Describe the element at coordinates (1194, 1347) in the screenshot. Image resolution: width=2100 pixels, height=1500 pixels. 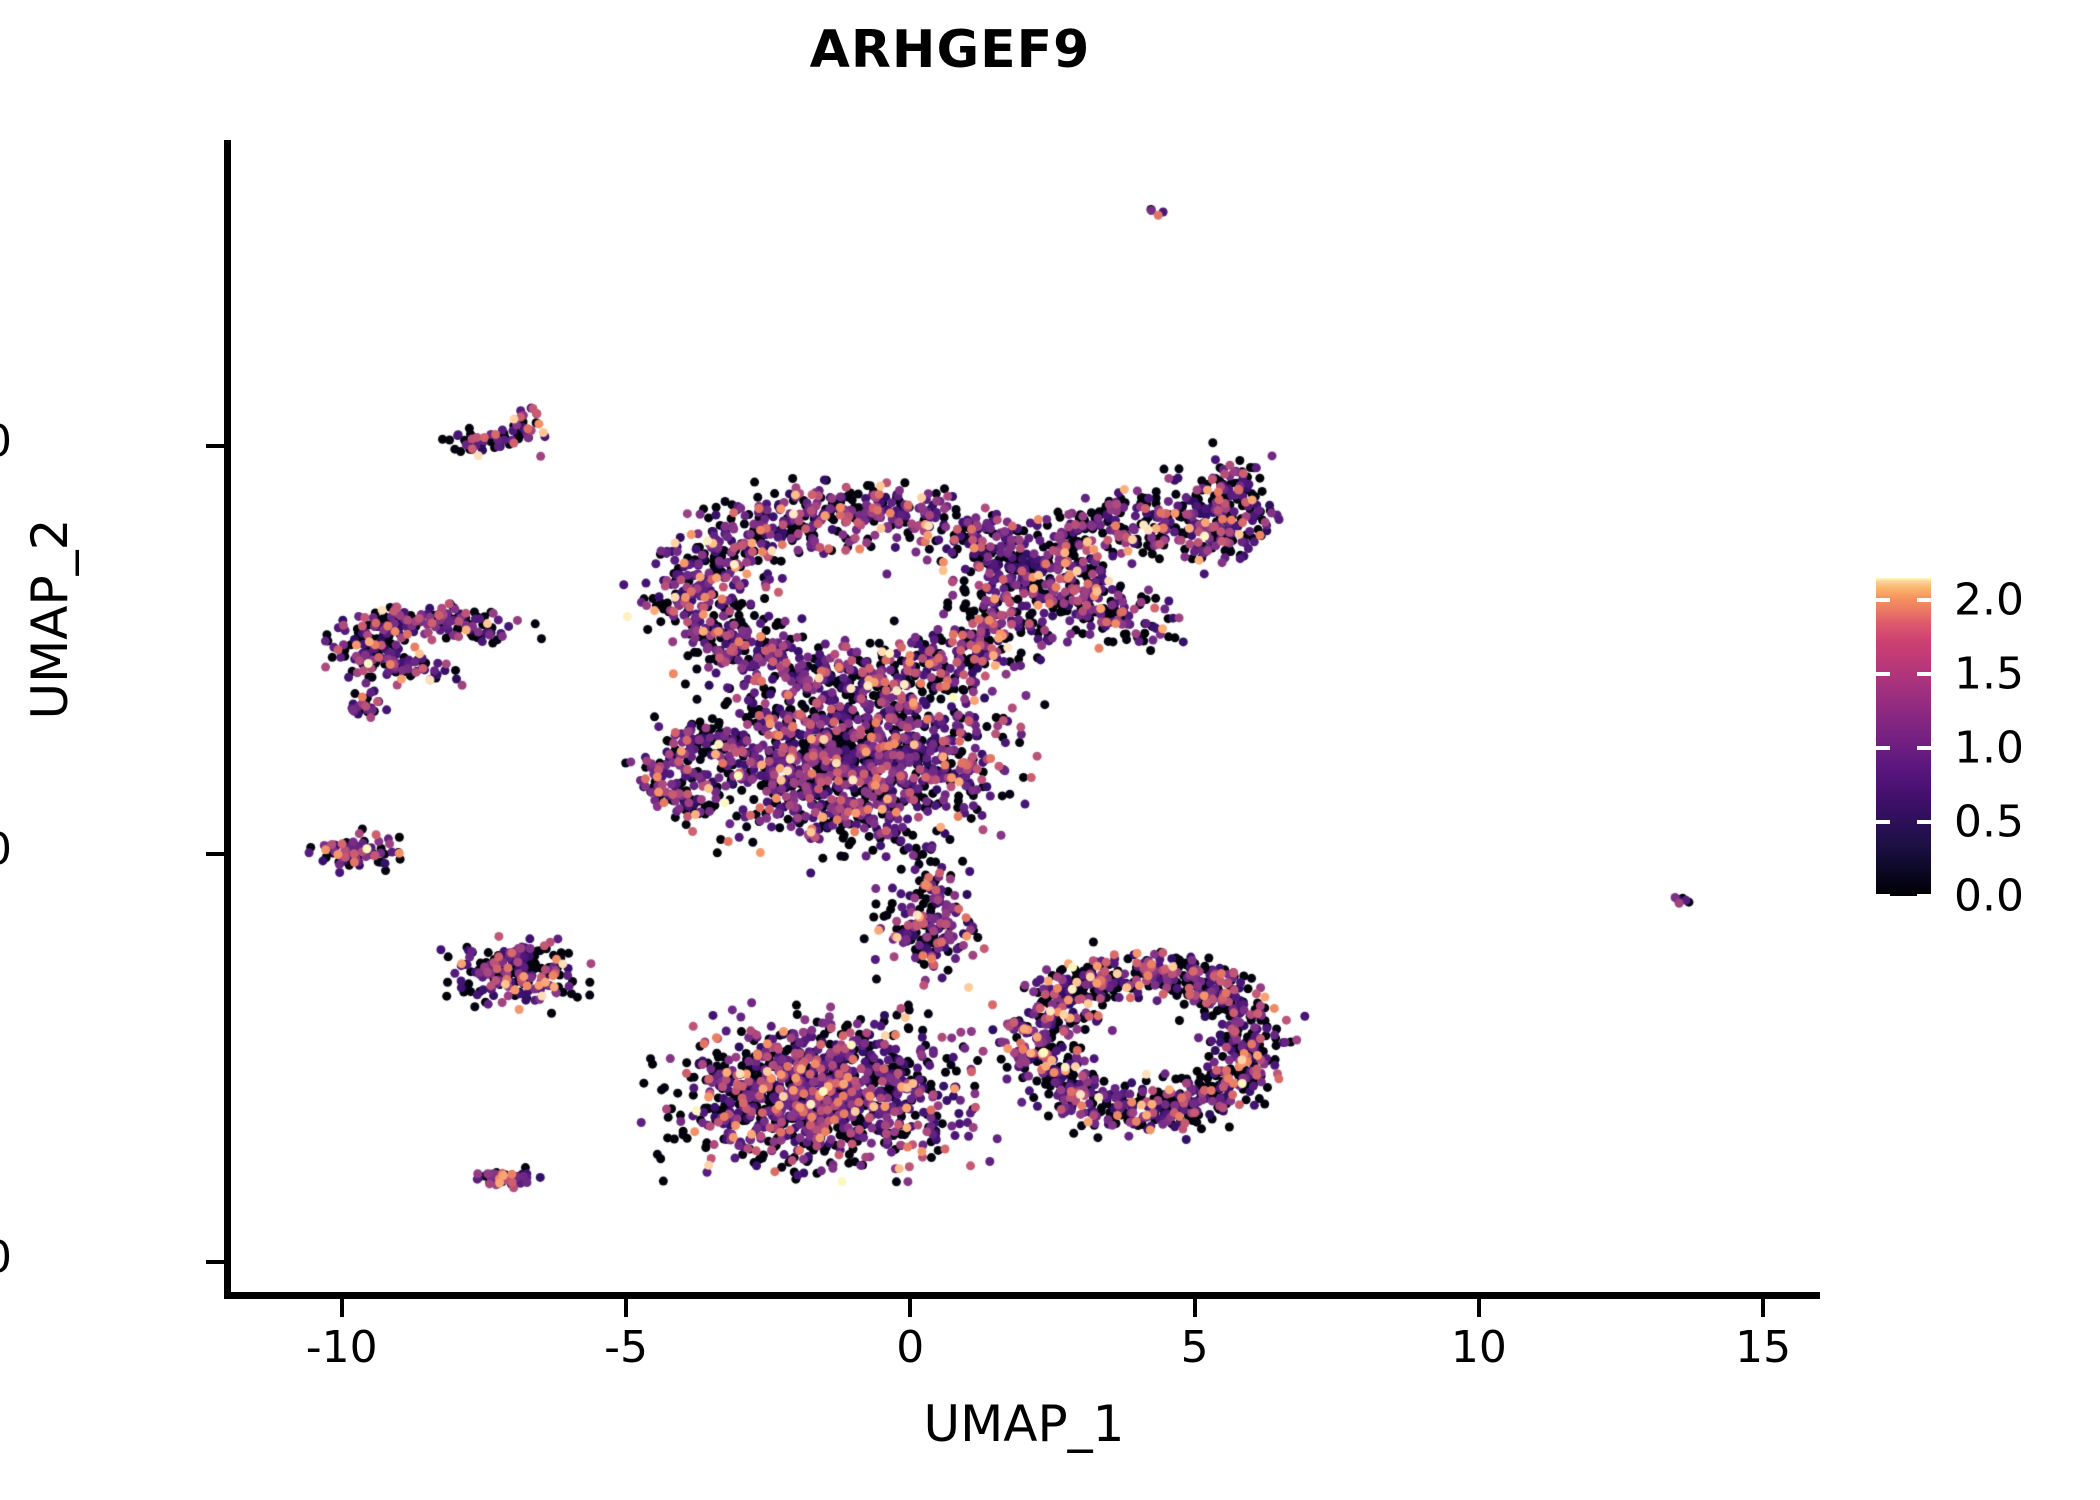
I see `x-tick-label: 5` at that location.